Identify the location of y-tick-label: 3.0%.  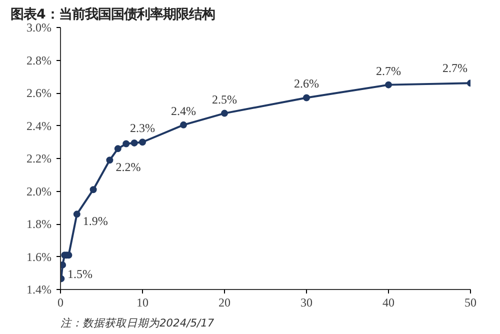
(39, 27).